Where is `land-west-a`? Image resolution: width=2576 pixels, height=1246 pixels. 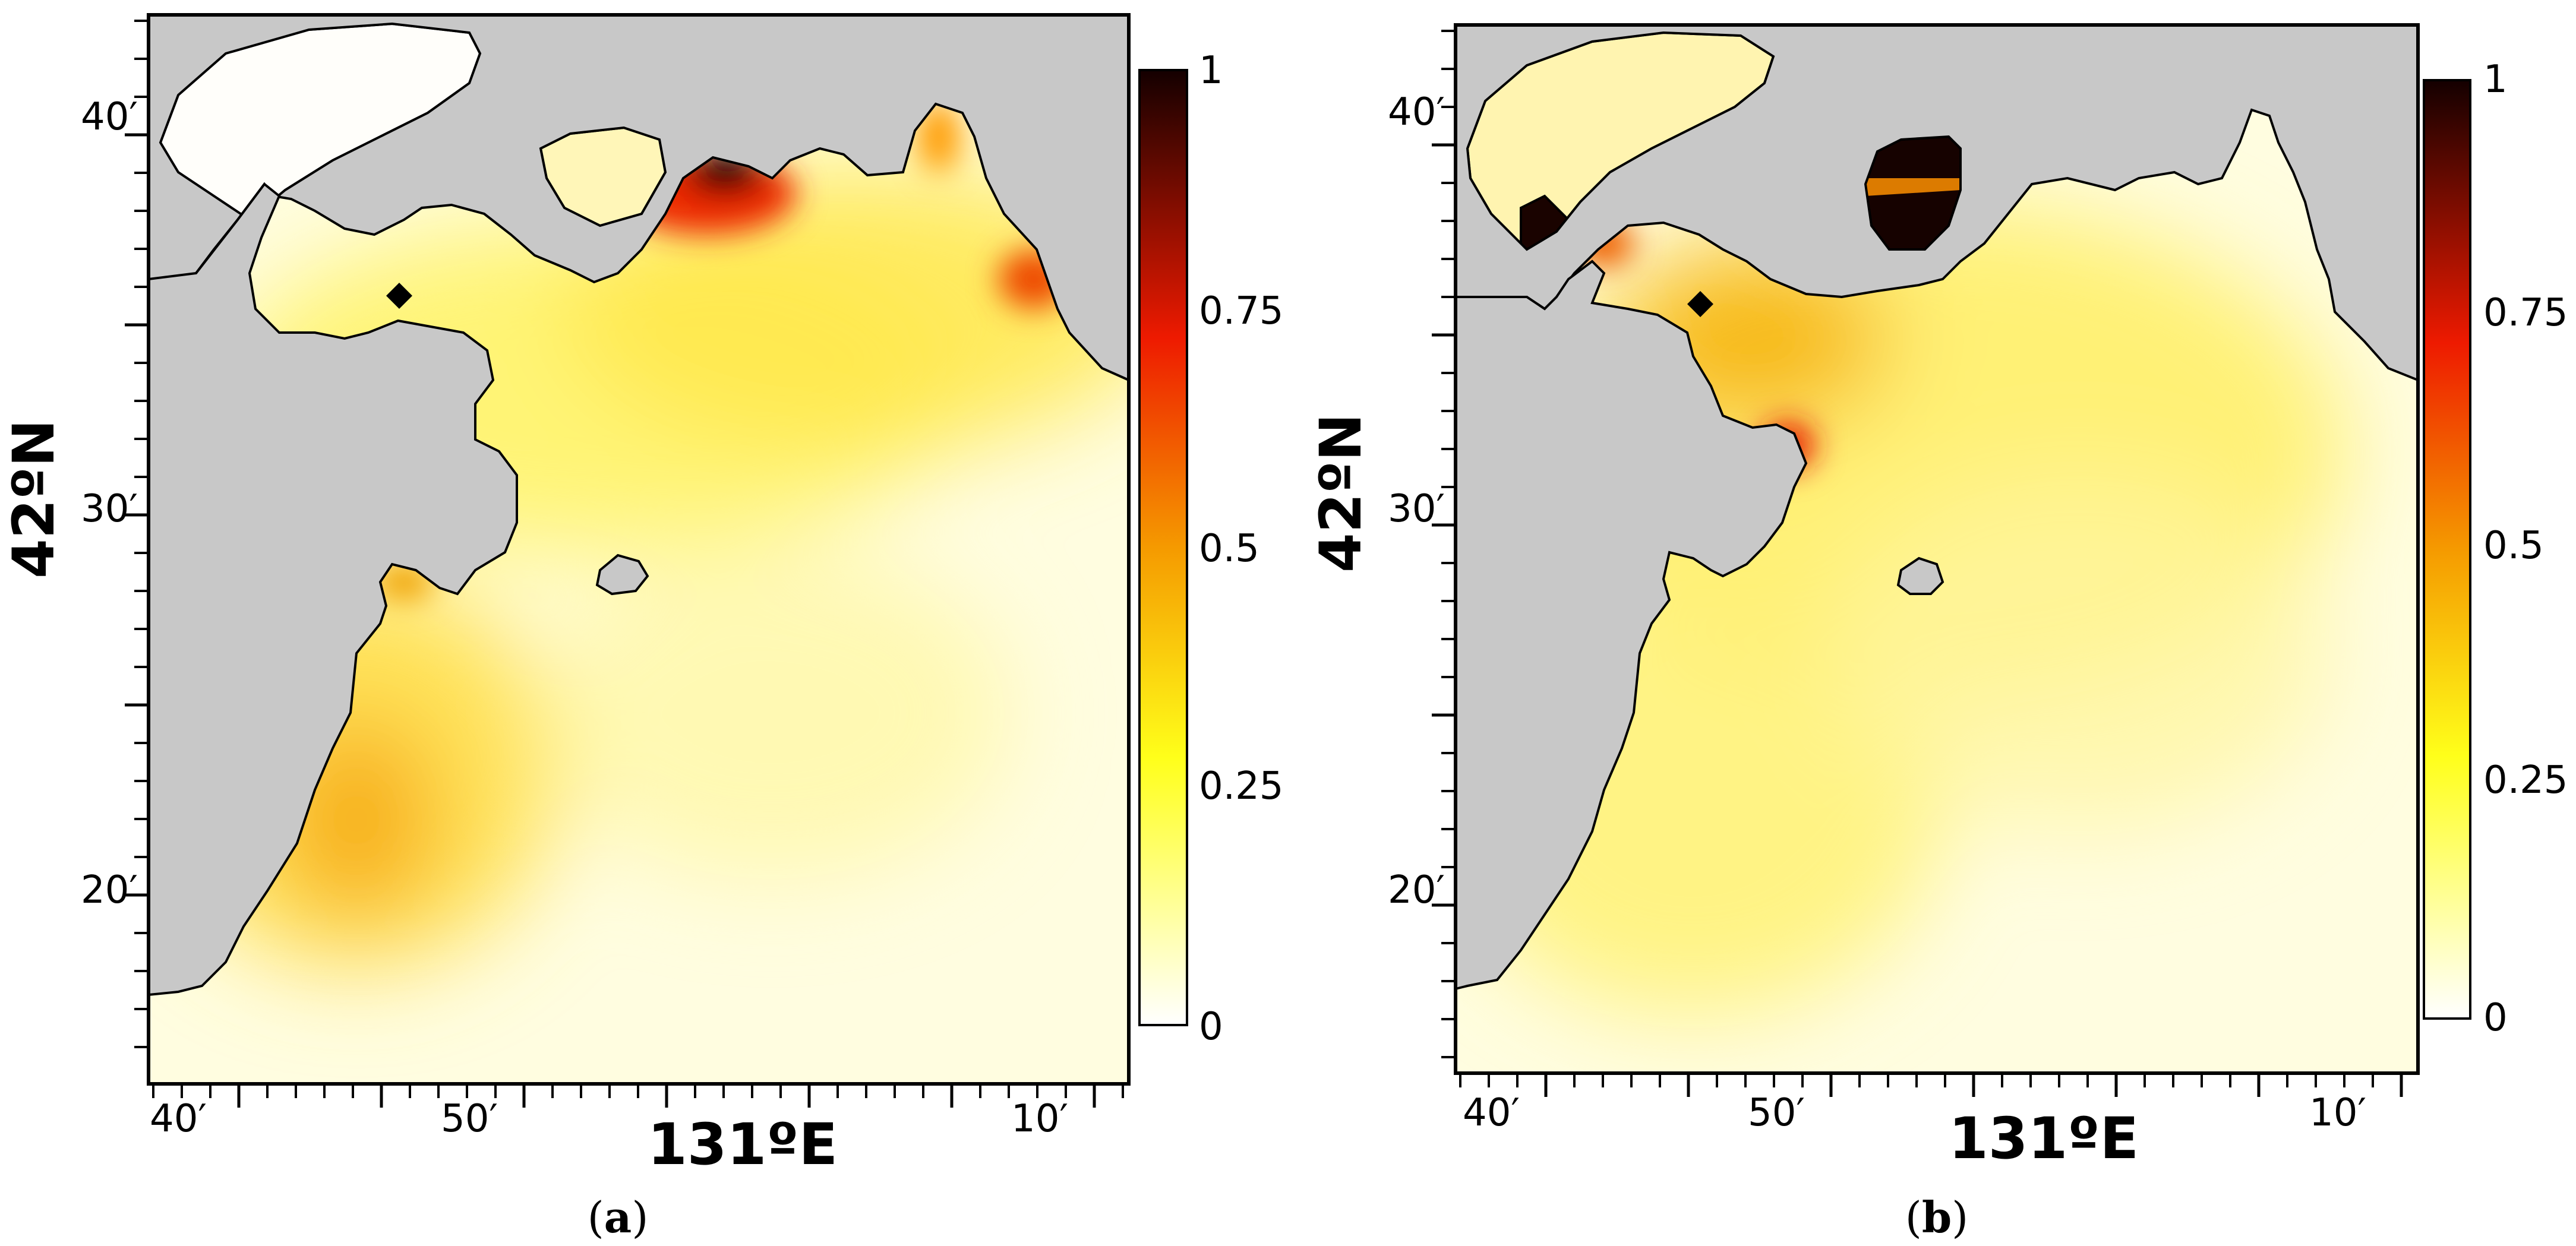
land-west-a is located at coordinates (333, 589).